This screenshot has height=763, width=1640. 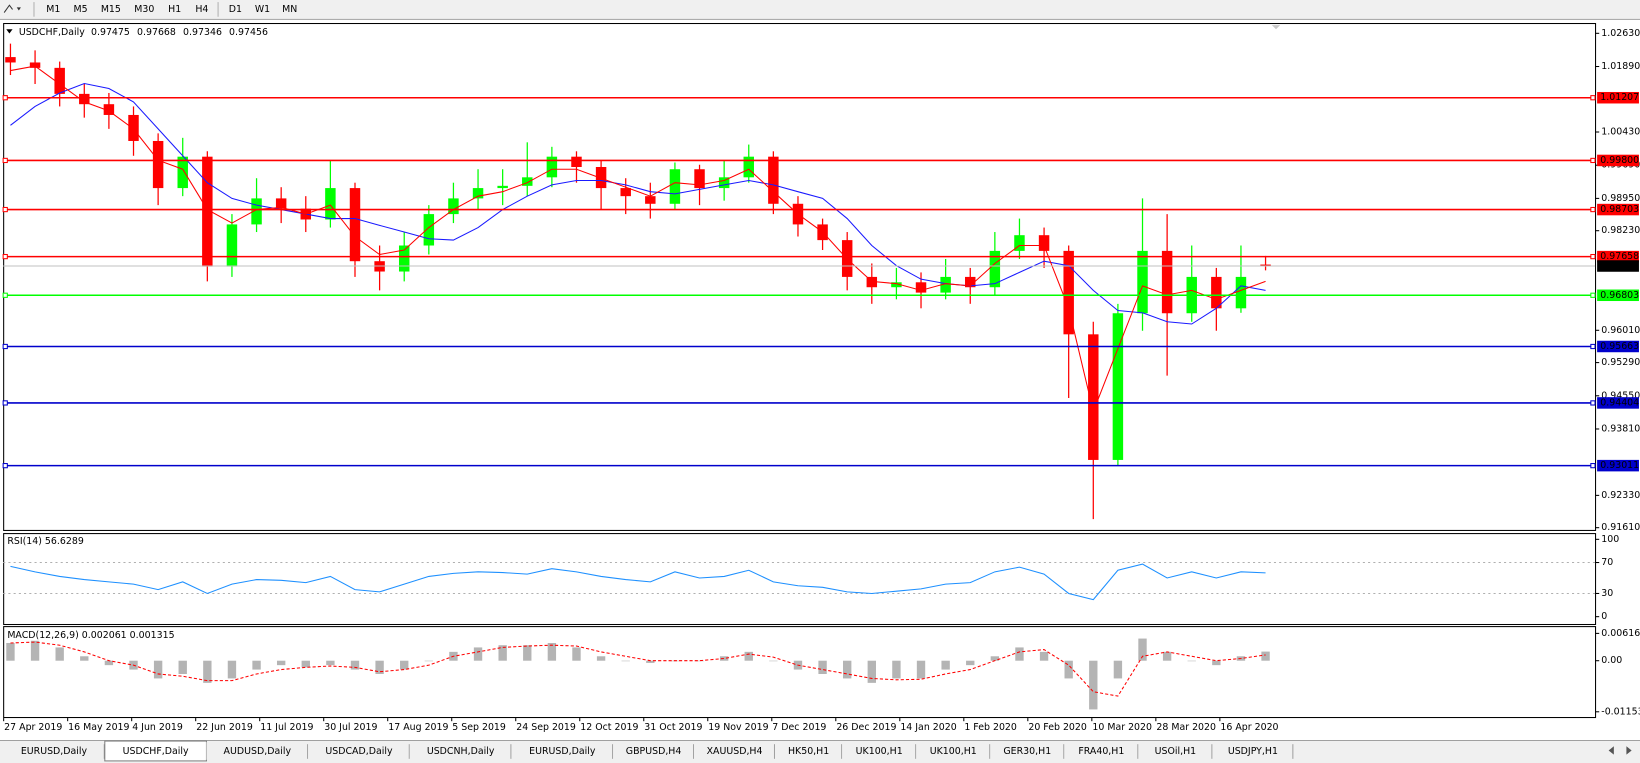 I want to click on tab-label: USDCHF,Daily, so click(x=156, y=751).